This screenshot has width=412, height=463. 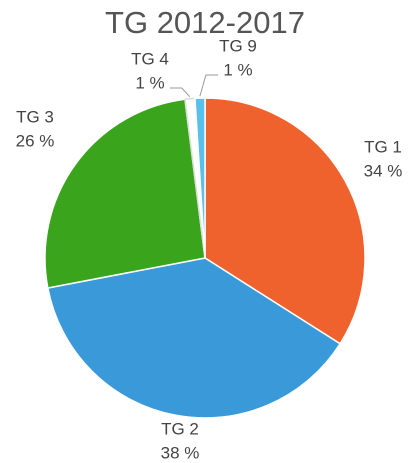 What do you see at coordinates (180, 428) in the screenshot?
I see `slice-label: TG 2` at bounding box center [180, 428].